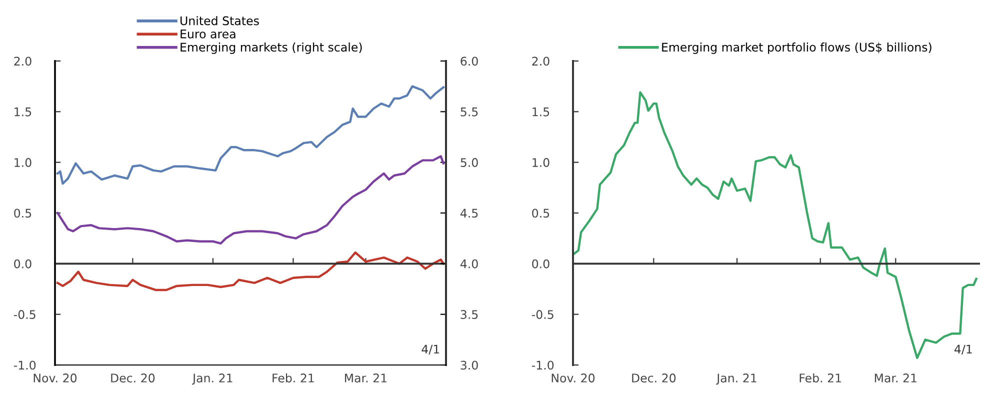 This screenshot has height=401, width=984. What do you see at coordinates (208, 34) in the screenshot?
I see `legend-label: Euro area` at bounding box center [208, 34].